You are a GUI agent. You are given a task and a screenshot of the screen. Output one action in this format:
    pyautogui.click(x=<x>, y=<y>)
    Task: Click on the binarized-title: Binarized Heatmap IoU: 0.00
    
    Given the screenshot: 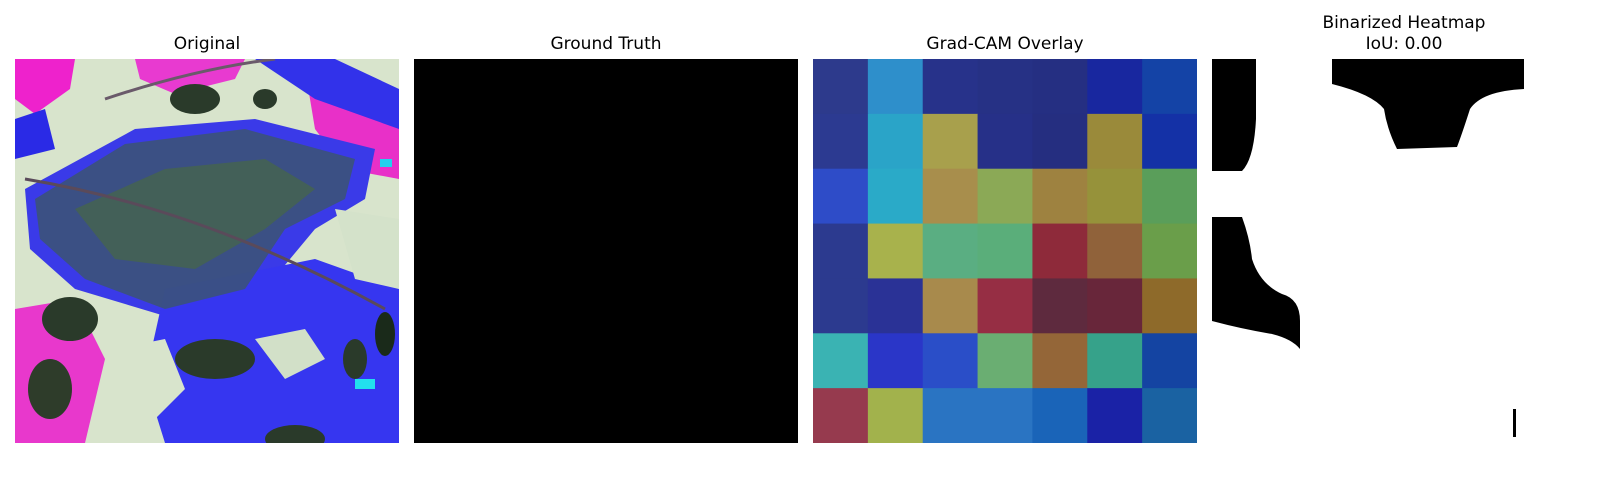 What is the action you would take?
    pyautogui.click(x=1404, y=34)
    